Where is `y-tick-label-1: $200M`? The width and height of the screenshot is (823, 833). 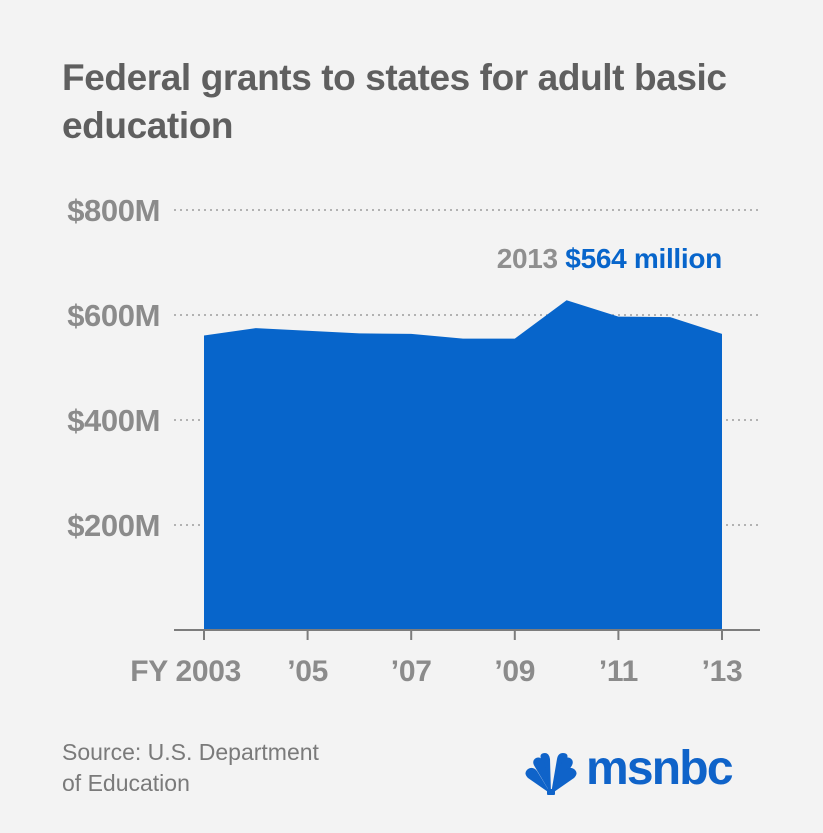
y-tick-label-1: $200M is located at coordinates (113, 525).